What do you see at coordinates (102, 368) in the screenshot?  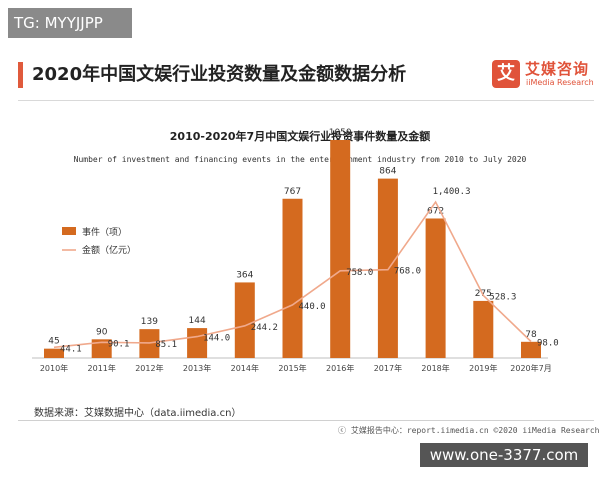 I see `x-tick-label-1: 2011年` at bounding box center [102, 368].